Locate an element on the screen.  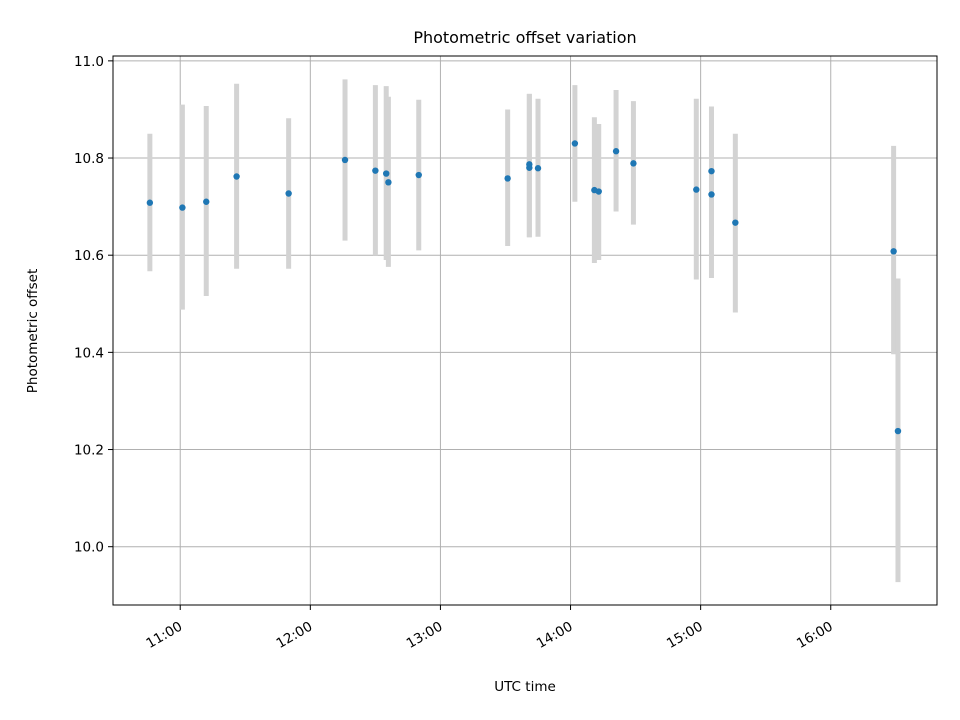
y-axis-label: Photometric offset is located at coordinates (33, 331).